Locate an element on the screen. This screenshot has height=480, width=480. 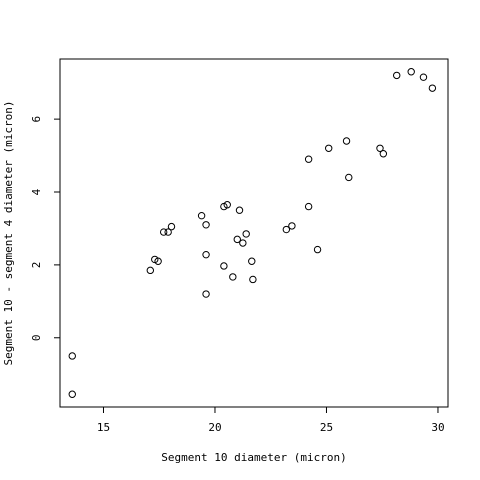
x-axis-label: Segment 10 diameter (micron) is located at coordinates (253, 457).